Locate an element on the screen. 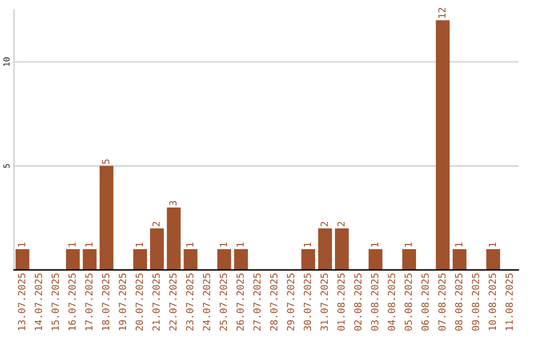  x-tick-label: 19.07.2025 is located at coordinates (122, 302).